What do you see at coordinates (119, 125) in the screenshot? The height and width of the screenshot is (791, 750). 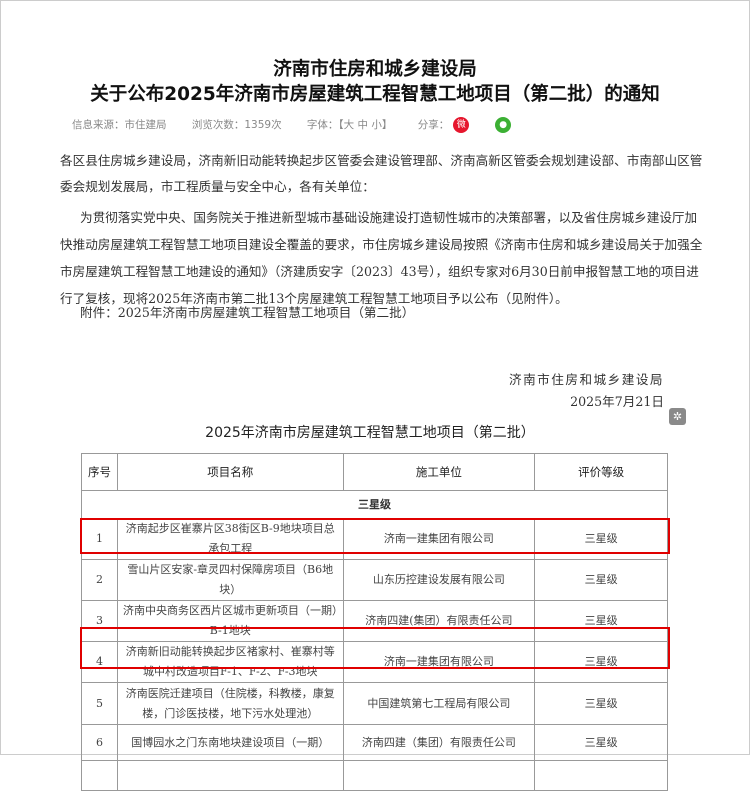 I see `info-source: 信息来源：市住建局` at bounding box center [119, 125].